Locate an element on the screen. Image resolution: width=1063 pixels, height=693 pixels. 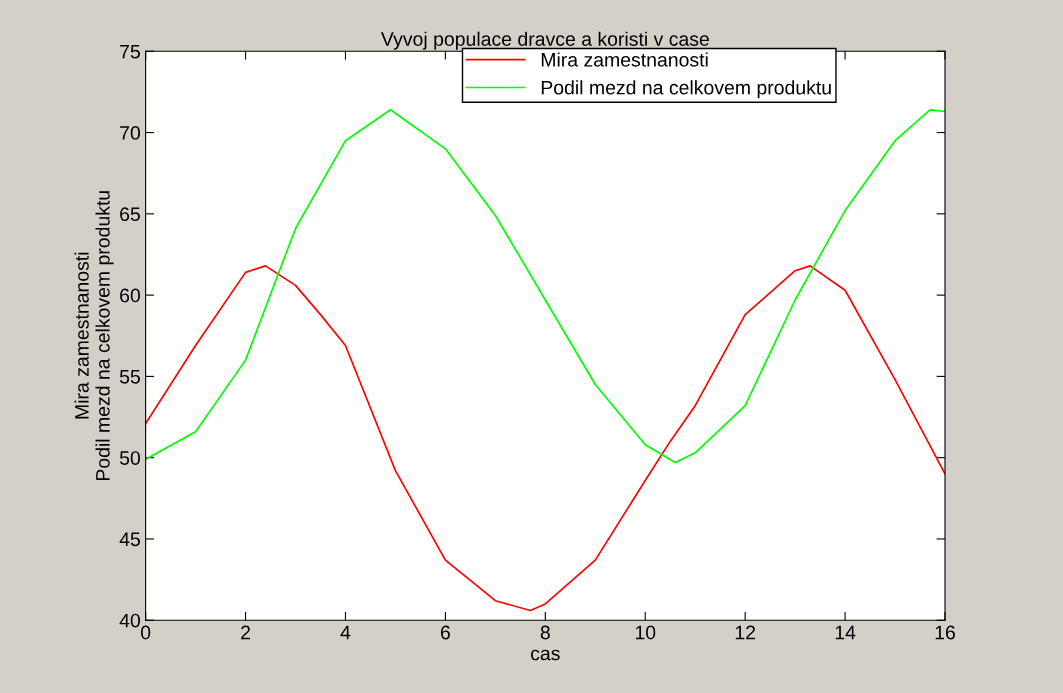
y-tick-label: 45 is located at coordinates (129, 539).